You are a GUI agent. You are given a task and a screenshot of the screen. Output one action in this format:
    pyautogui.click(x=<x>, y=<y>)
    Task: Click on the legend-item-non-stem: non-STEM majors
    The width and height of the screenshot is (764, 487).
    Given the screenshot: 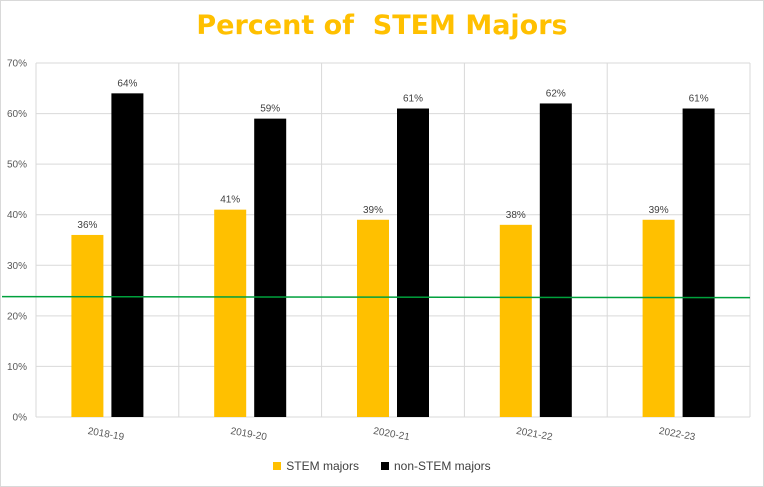 What is the action you would take?
    pyautogui.click(x=435, y=466)
    